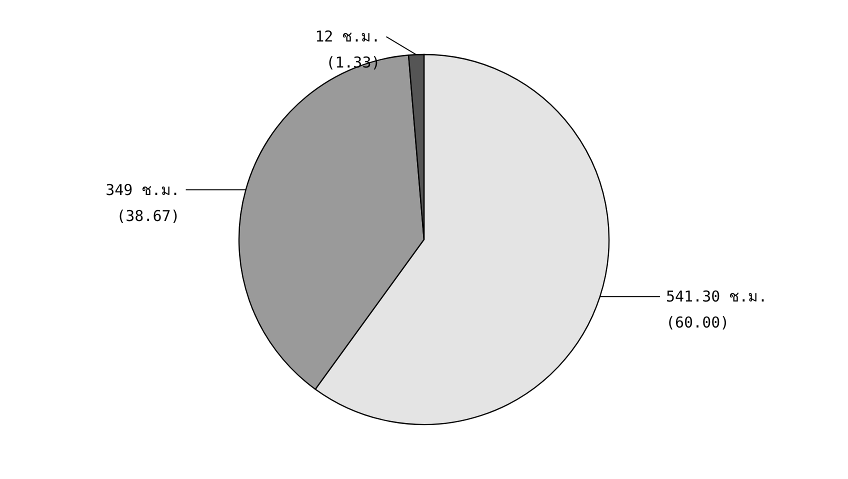 This screenshot has height=479, width=848. I want to click on data-label: 349 ช.ม. (38.67), so click(143, 202).